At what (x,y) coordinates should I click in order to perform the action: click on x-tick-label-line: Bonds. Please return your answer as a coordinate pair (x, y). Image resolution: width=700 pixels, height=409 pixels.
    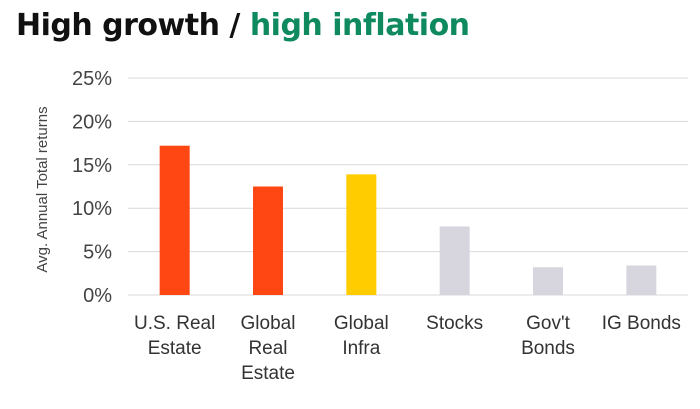
    Looking at the image, I should click on (548, 348).